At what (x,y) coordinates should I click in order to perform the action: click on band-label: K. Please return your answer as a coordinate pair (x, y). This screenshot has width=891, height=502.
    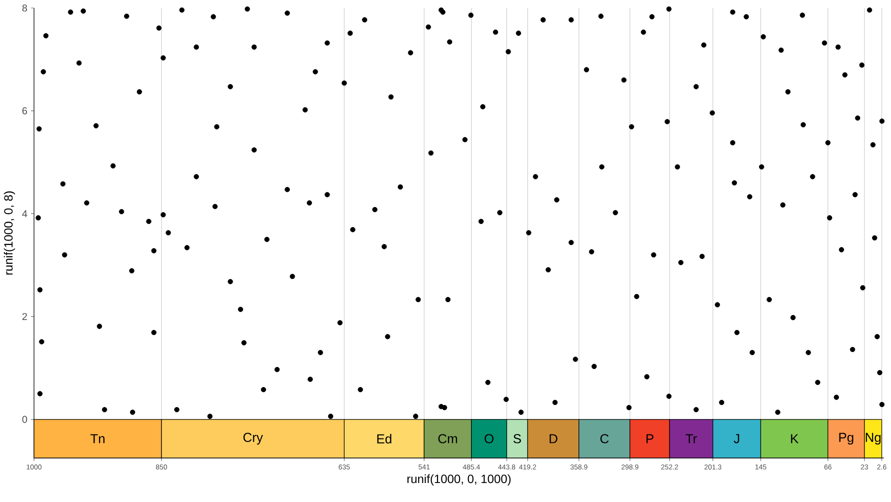
    Looking at the image, I should click on (795, 439).